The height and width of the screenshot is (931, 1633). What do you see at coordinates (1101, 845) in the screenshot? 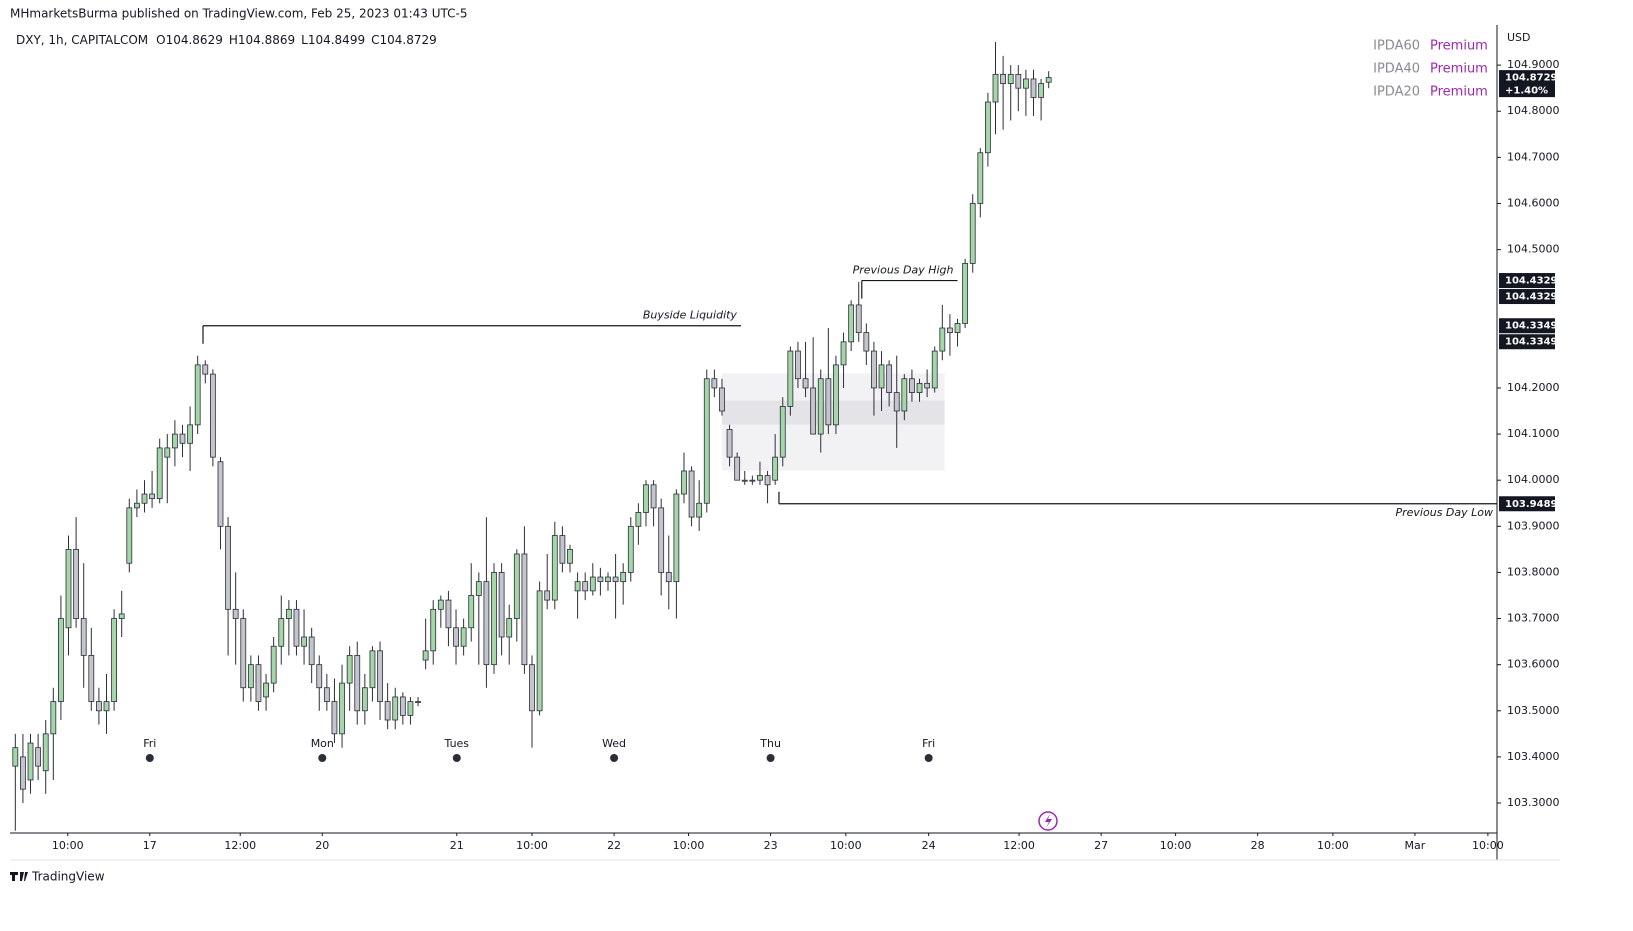
I see `x-tick-label: 27` at bounding box center [1101, 845].